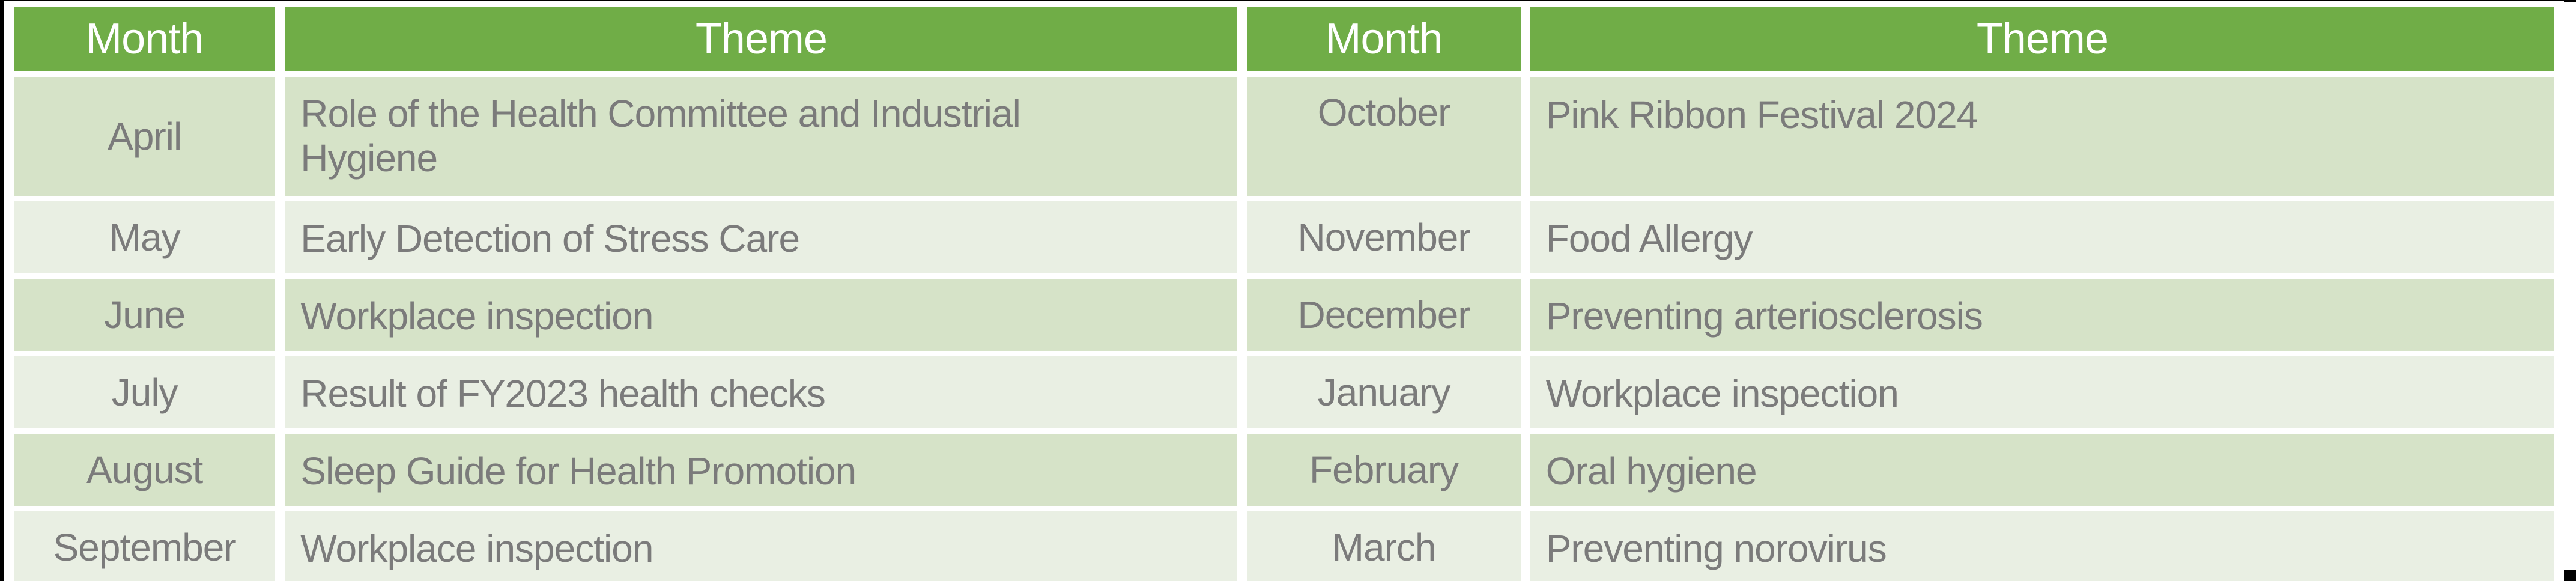 This screenshot has height=581, width=2576. Describe the element at coordinates (550, 238) in the screenshot. I see `theme-text: Early Detection of Stress Care` at that location.